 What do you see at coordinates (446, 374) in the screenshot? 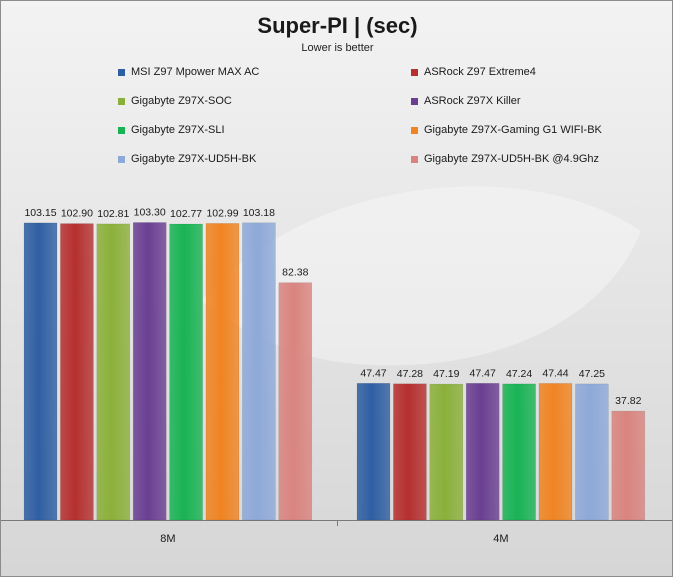
I see `value-label-4M-series-3: 47.19` at bounding box center [446, 374].